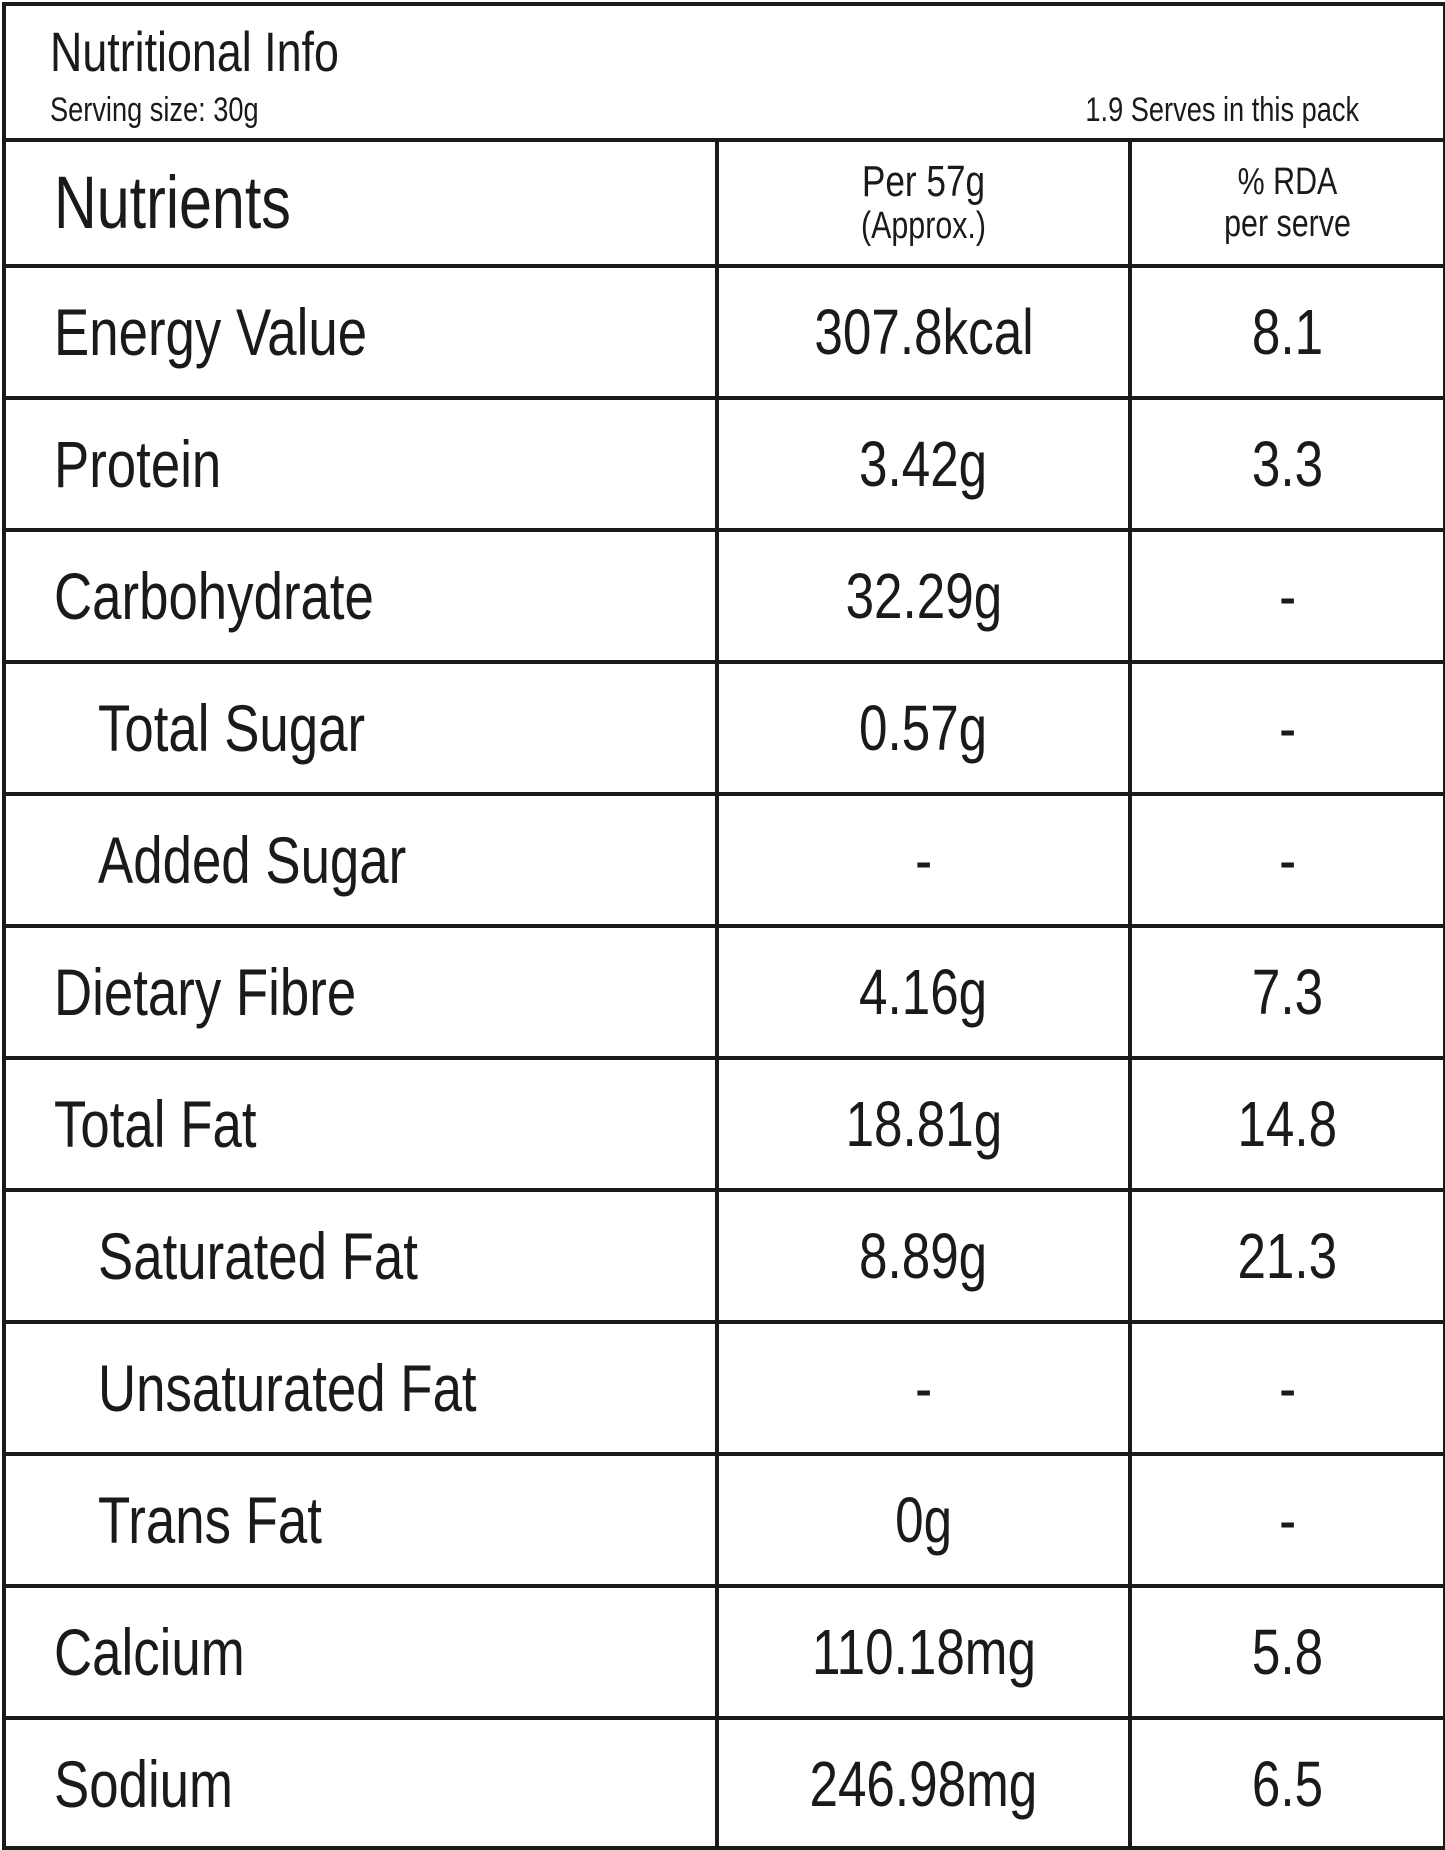  I want to click on per-value-cell: 246.98mg, so click(922, 1782).